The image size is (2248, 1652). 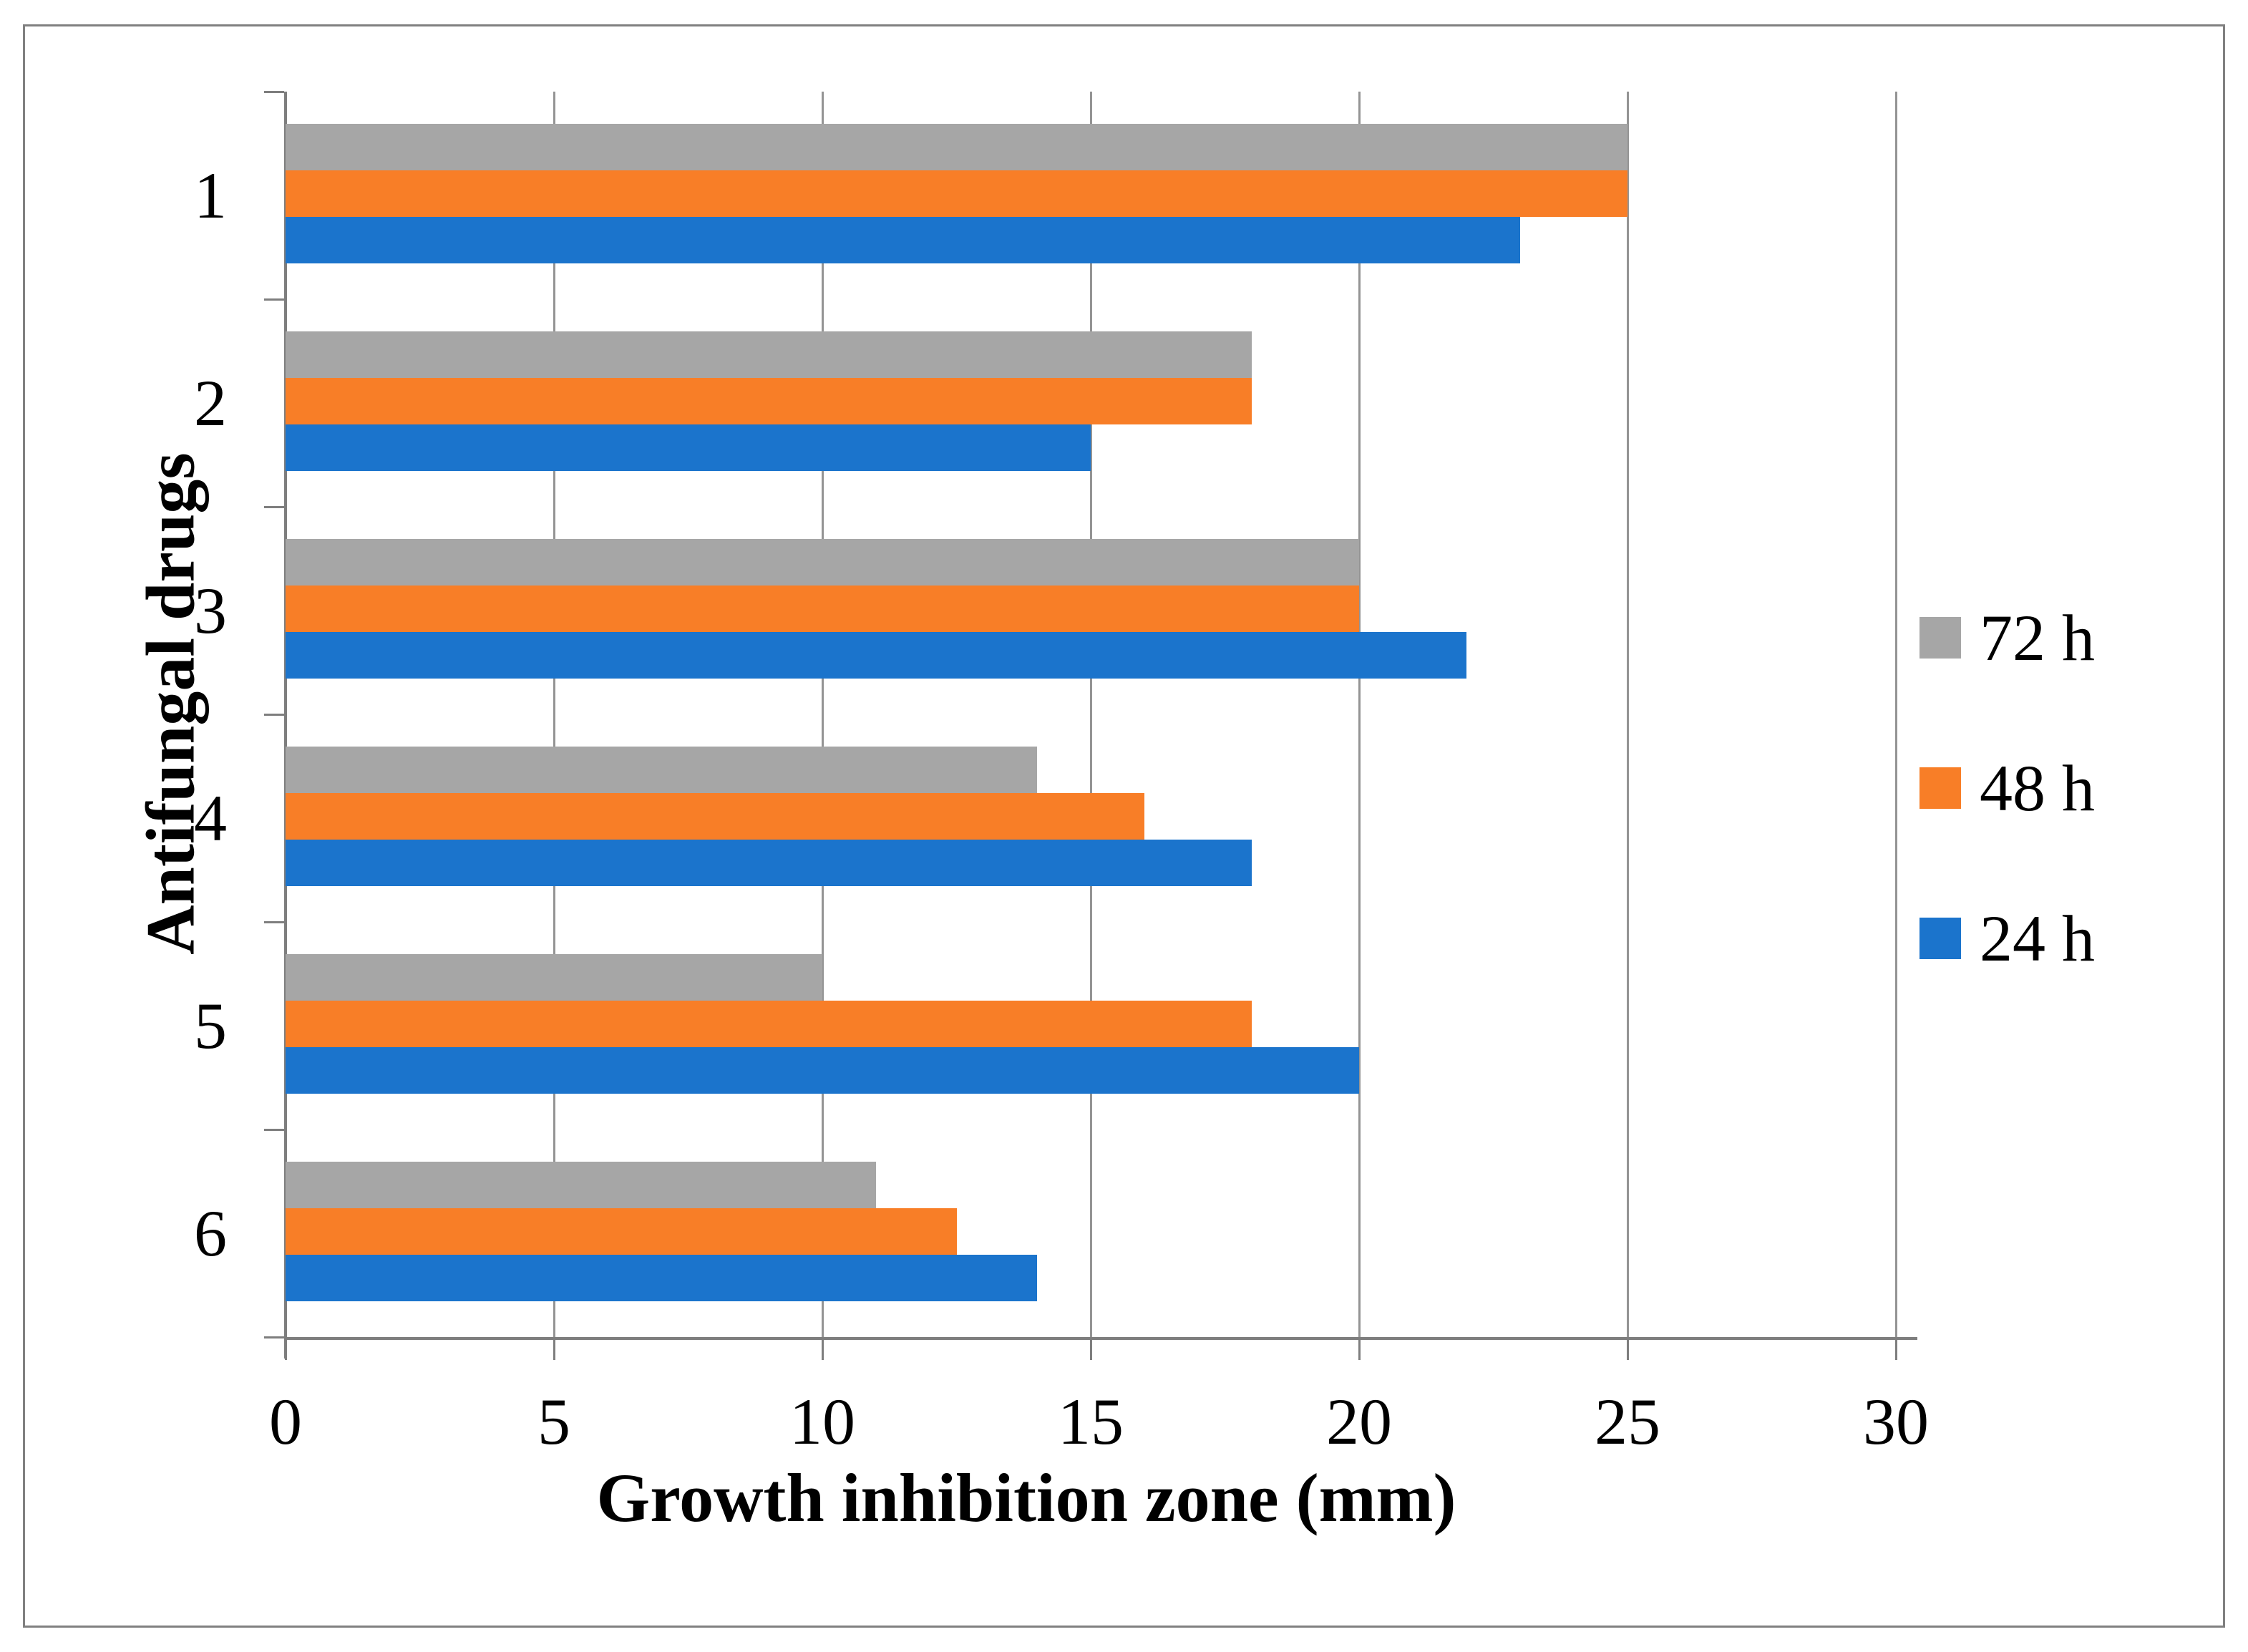 I want to click on bar-72h-drug1, so click(x=956, y=147).